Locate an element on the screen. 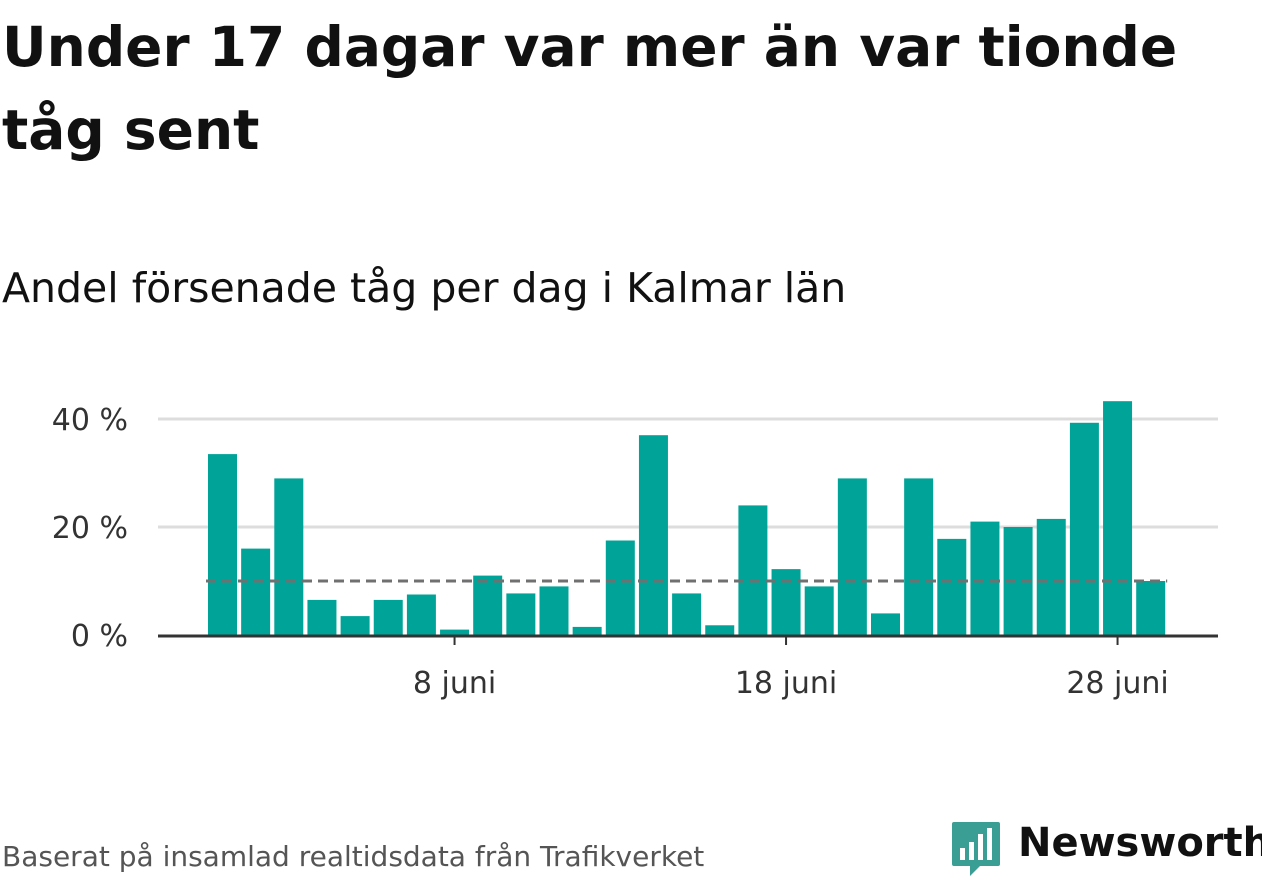 This screenshot has height=879, width=1262. x-tick-label: 18 juni is located at coordinates (786, 683).